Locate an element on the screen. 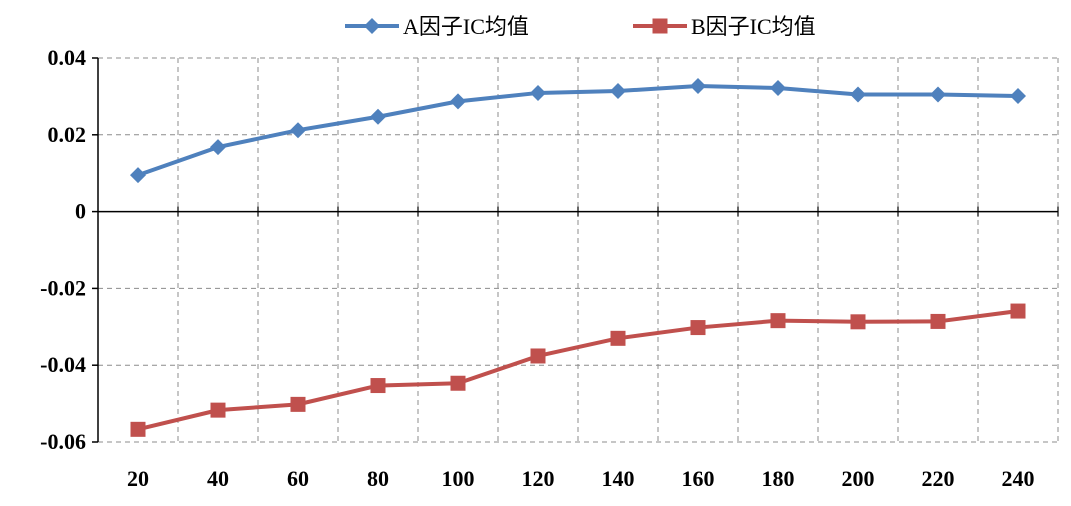 The height and width of the screenshot is (506, 1071). legend-item-b: B因子IC均值 is located at coordinates (724, 26).